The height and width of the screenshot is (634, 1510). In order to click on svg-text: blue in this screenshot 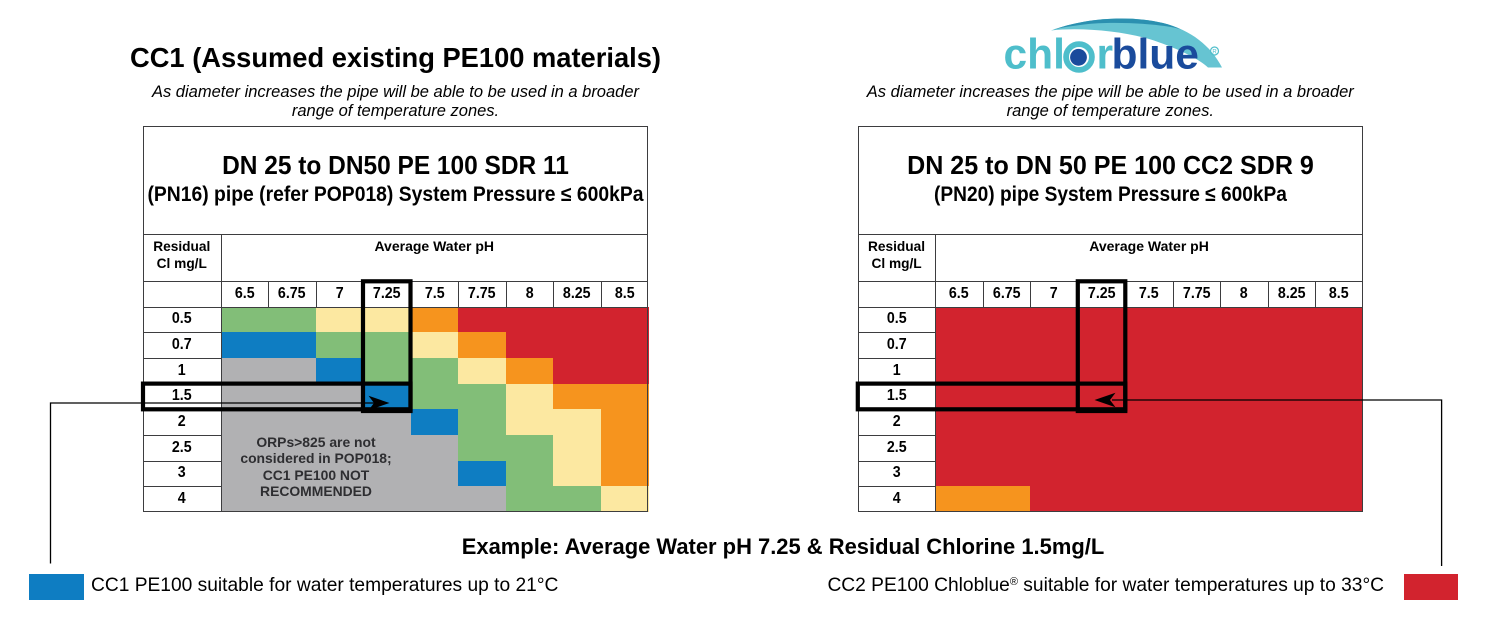, I will do `click(1155, 55)`.